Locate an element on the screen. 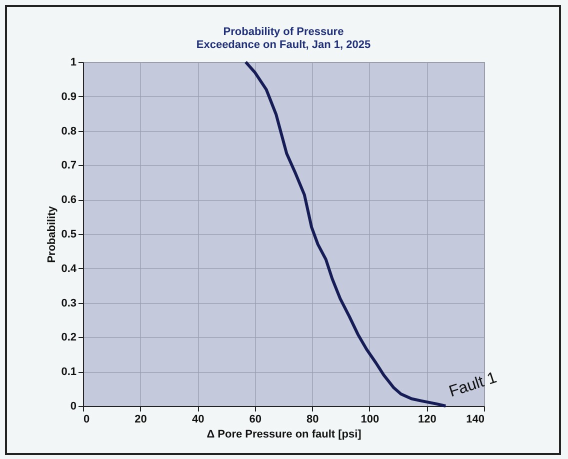 This screenshot has height=459, width=568. x-tick-label: 40 is located at coordinates (198, 420).